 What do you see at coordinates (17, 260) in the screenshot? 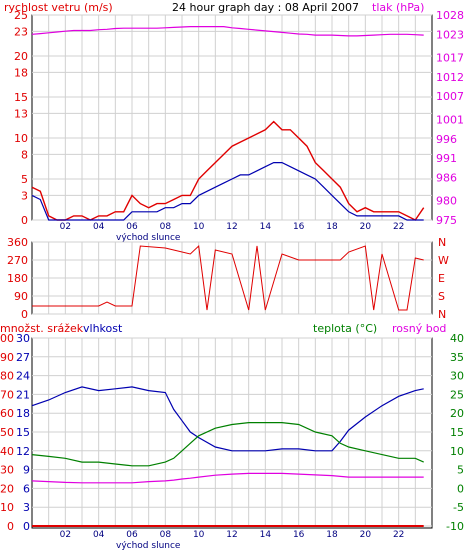
I see `direction-tick-label: 270` at bounding box center [17, 260].